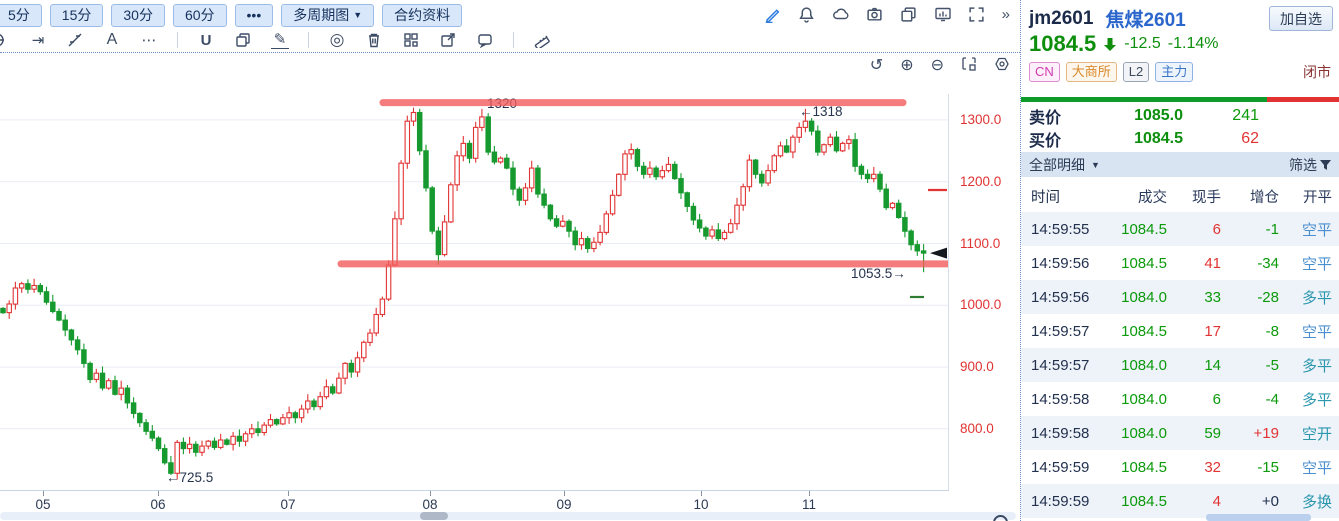  I want to click on magnet-tool-icon: U, so click(206, 40).